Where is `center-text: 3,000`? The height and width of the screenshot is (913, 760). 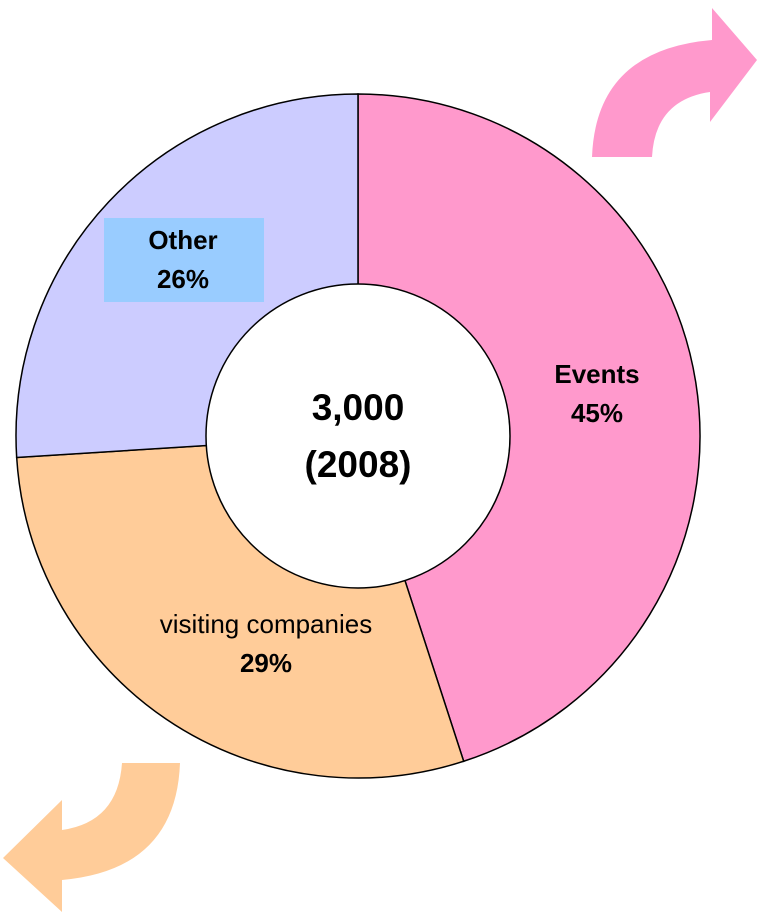 center-text: 3,000 is located at coordinates (358, 407).